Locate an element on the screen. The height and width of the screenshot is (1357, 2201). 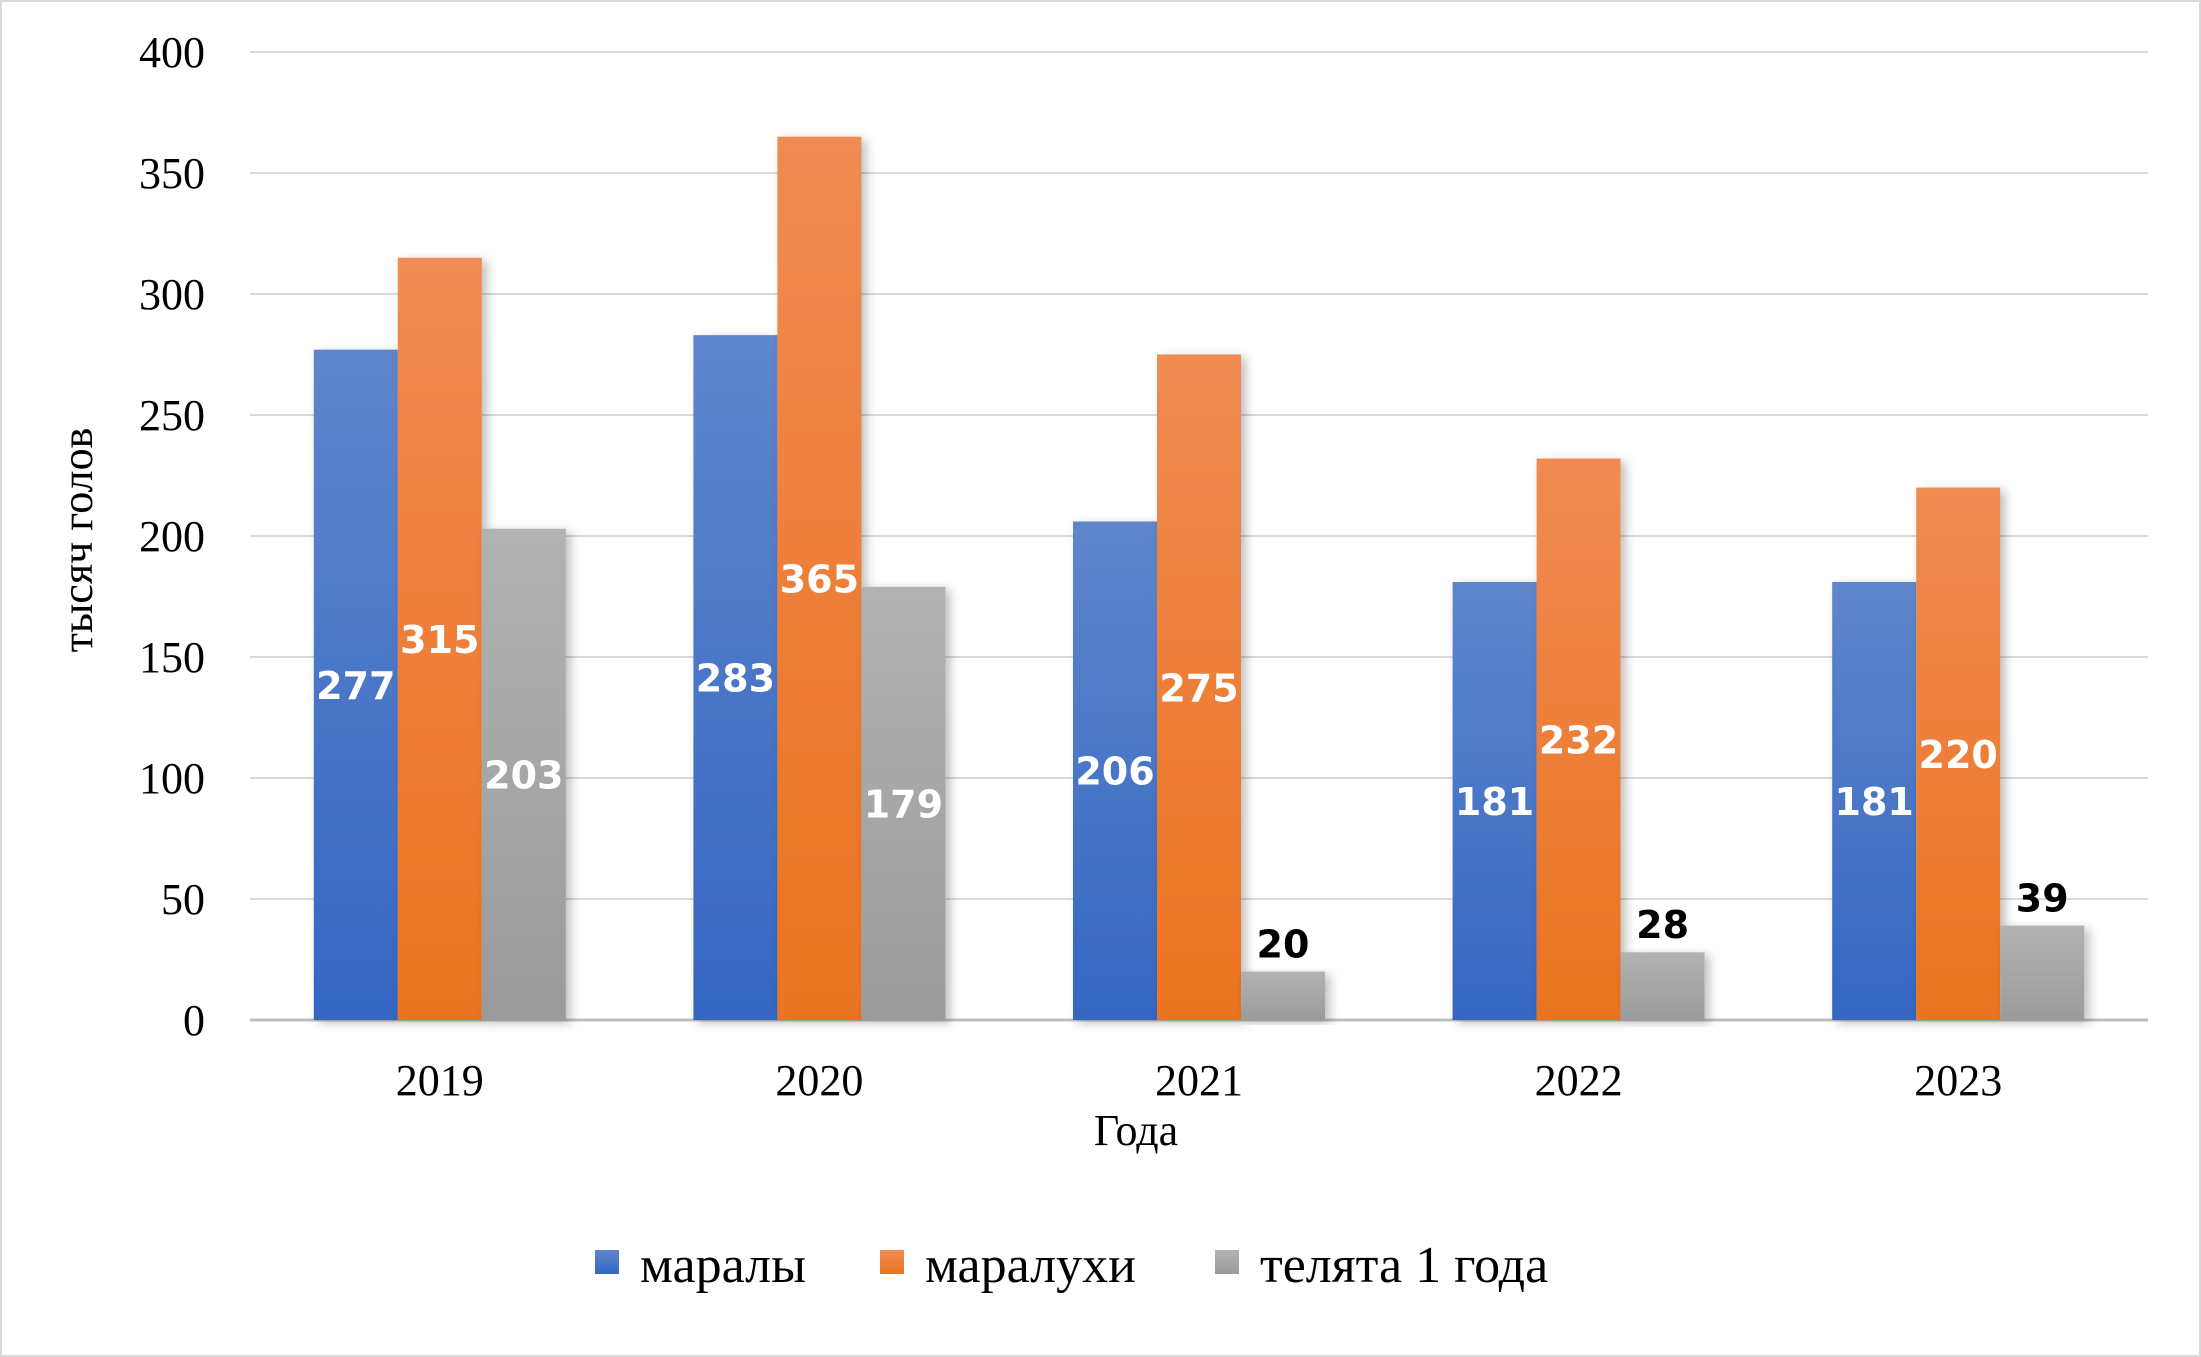
y-tick-label: 50 is located at coordinates (183, 899).